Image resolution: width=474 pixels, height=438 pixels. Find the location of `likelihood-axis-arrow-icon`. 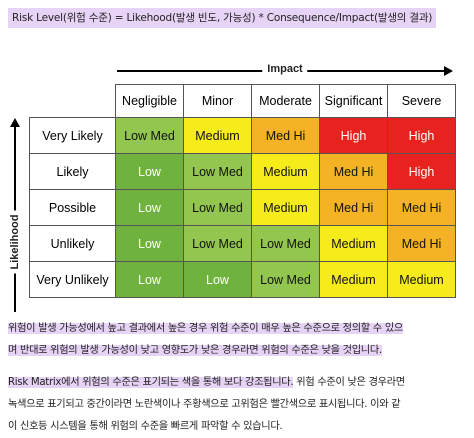

likelihood-axis-arrow-icon is located at coordinates (15, 122).